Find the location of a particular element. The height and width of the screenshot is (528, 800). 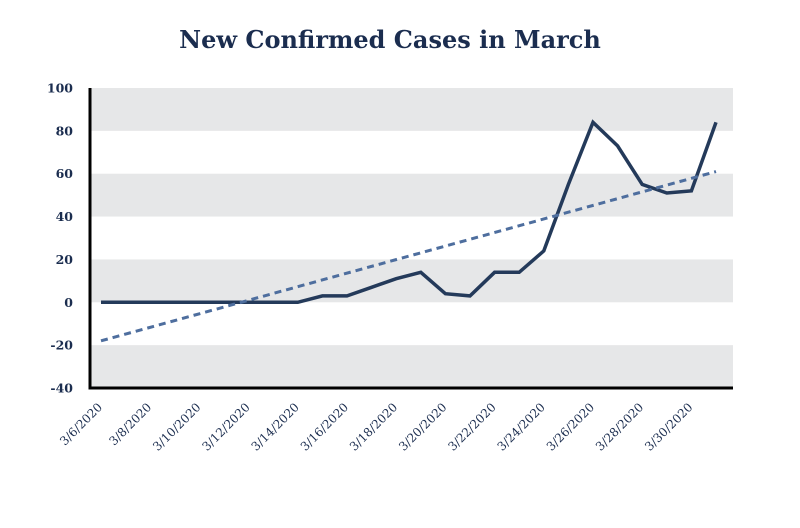

y-tick-label: -40 is located at coordinates (61, 388).